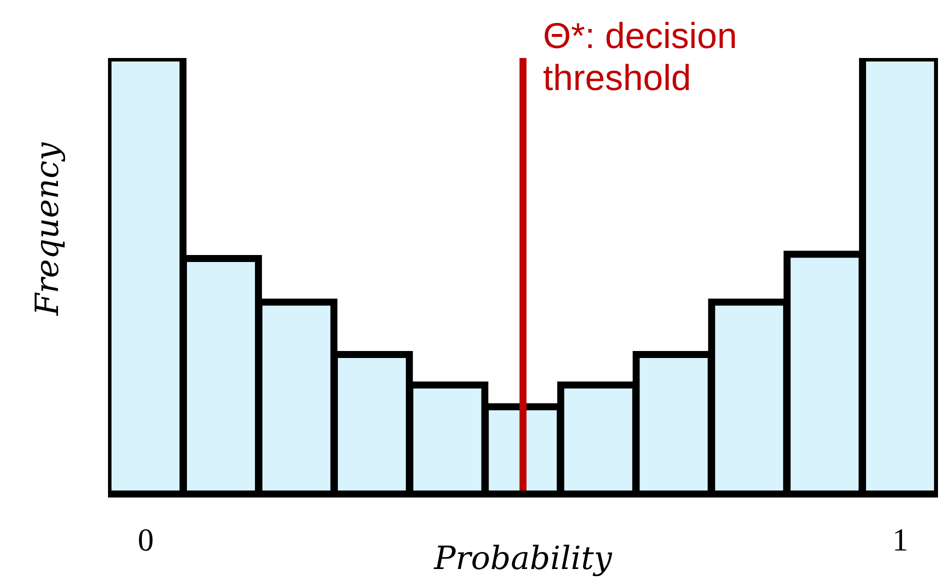  Describe the element at coordinates (900, 540) in the screenshot. I see `x-tick-label: 1` at that location.